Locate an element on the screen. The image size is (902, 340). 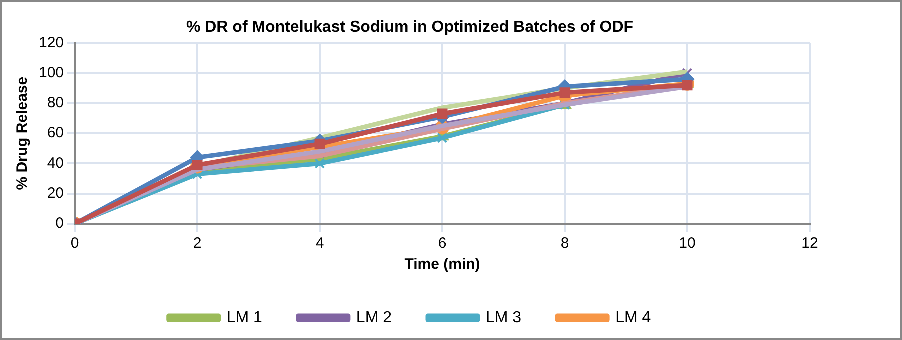
y-tick-label: 80 is located at coordinates (55, 103).